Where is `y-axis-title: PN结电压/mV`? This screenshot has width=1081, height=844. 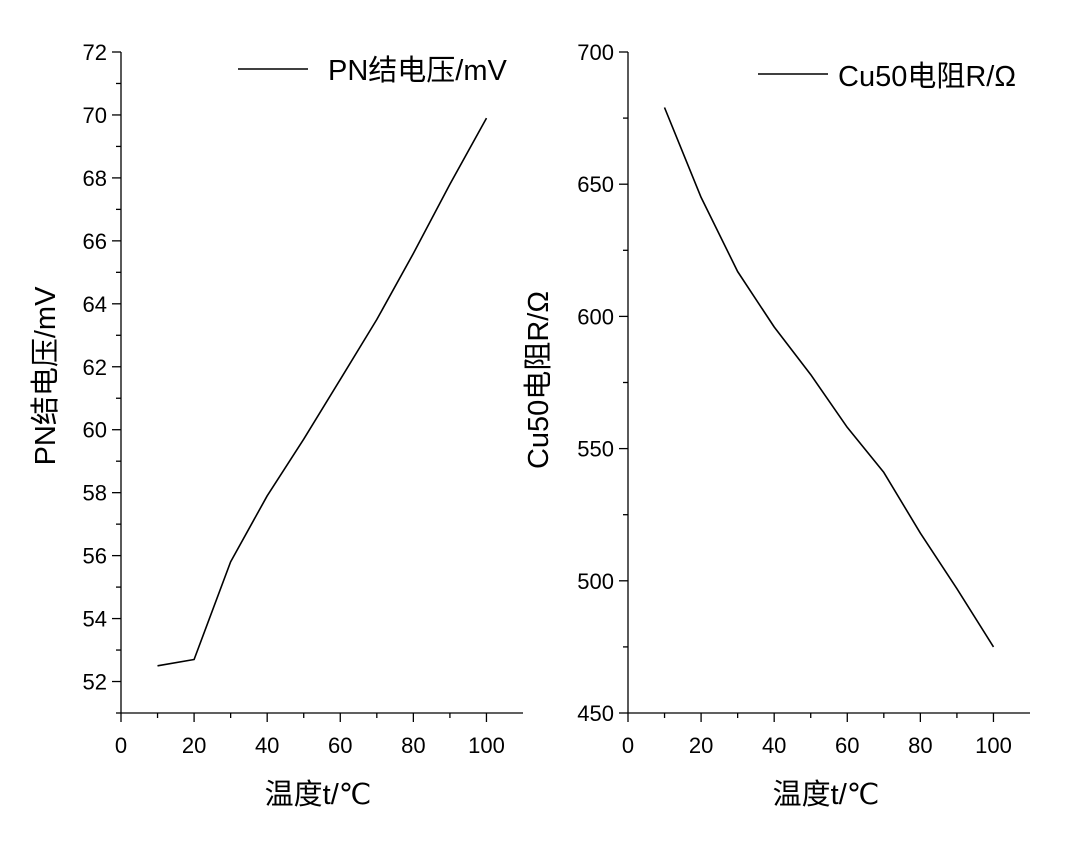 y-axis-title: PN结电压/mV is located at coordinates (45, 376).